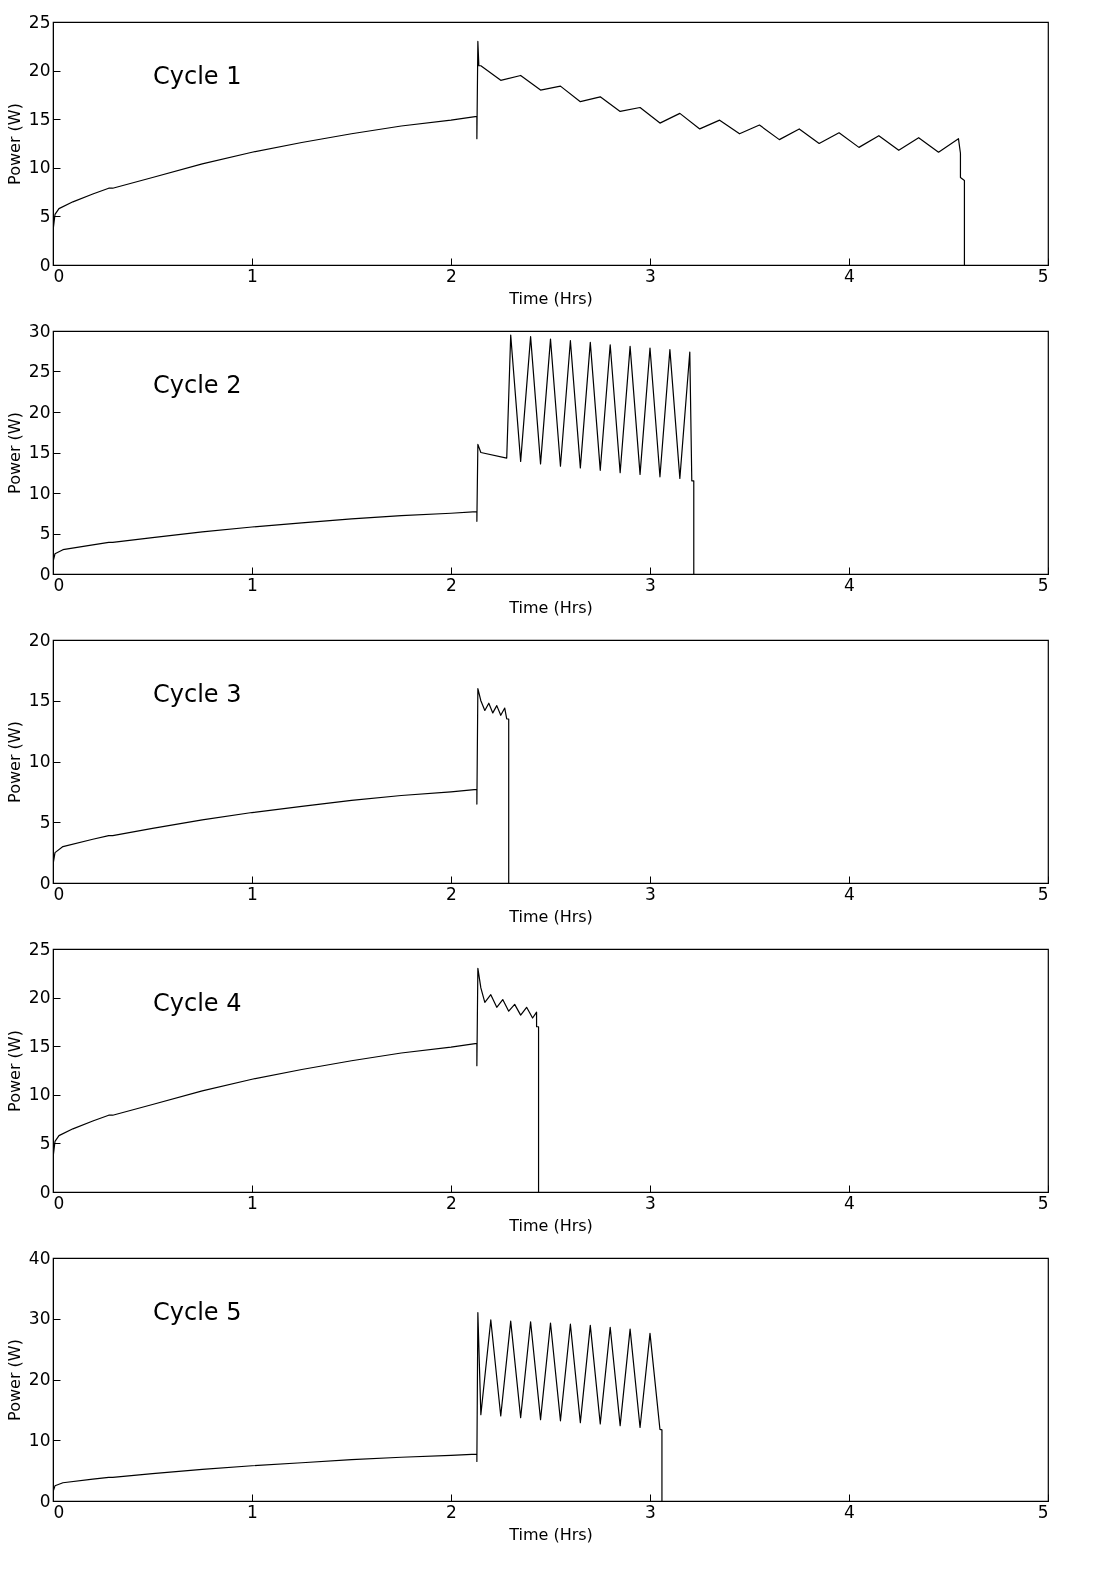 The image size is (1101, 1579). I want to click on annotation: Cycle 2, so click(197, 385).